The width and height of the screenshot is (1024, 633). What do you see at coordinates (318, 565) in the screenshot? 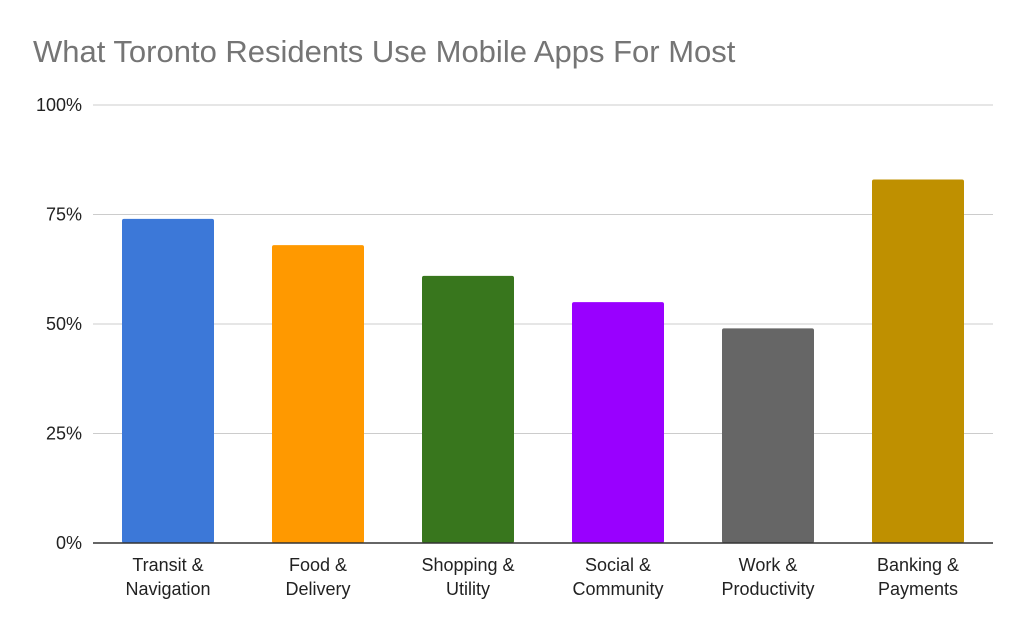
I see `x-category-label: Food &` at bounding box center [318, 565].